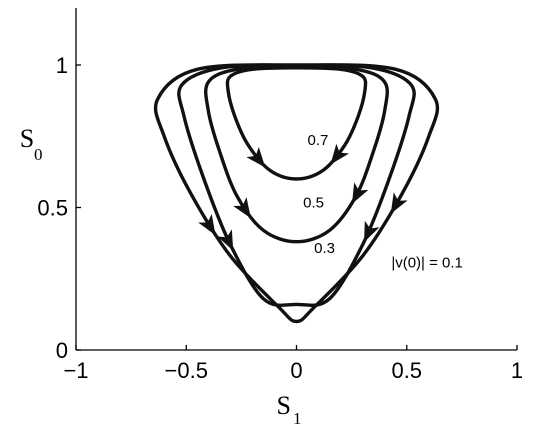 Image resolution: width=533 pixels, height=429 pixels. I want to click on annotations: 0.7 0.5 0.3 |v(0)| = 0.1, so click(383, 202).